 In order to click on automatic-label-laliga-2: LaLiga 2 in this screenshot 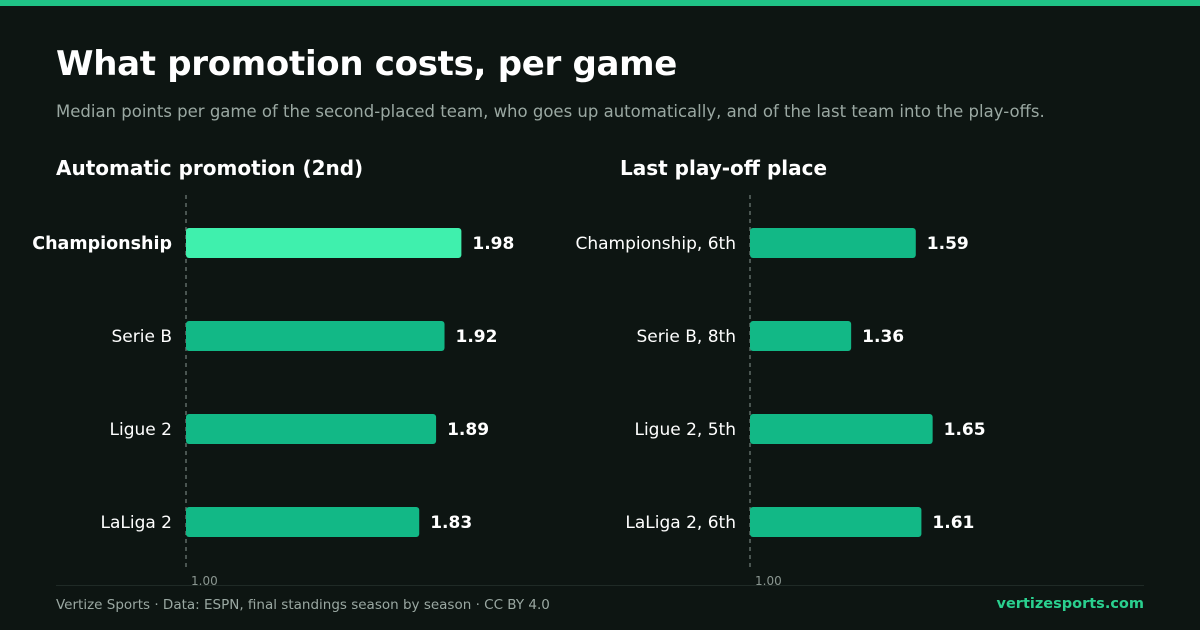, I will do `click(136, 523)`.